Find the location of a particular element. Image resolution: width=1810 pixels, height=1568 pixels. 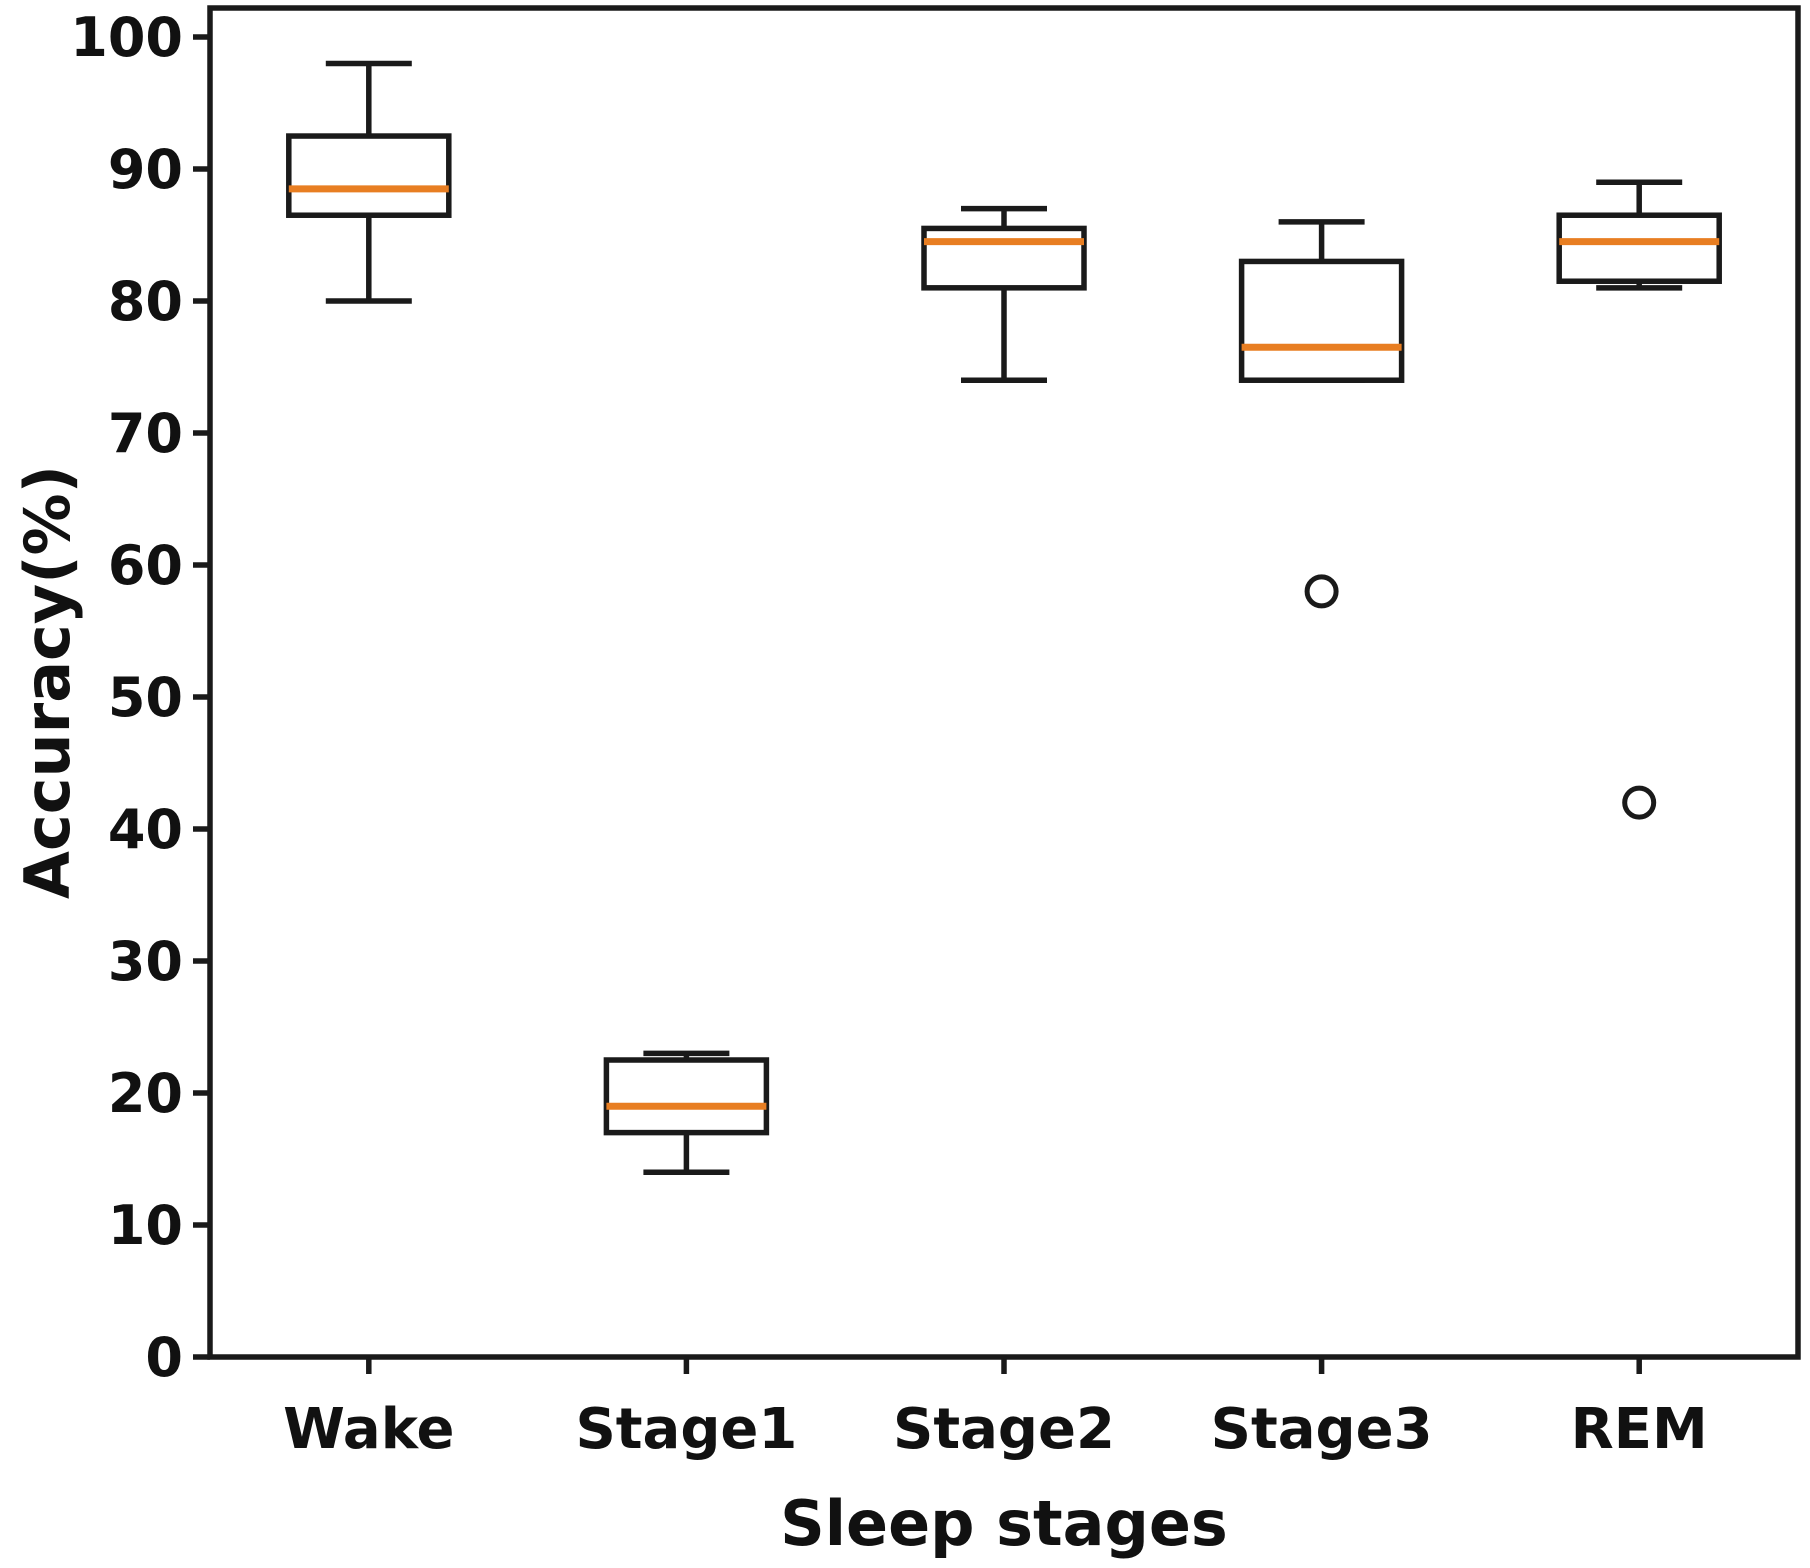

y-tick-label: 100 is located at coordinates (126, 37).